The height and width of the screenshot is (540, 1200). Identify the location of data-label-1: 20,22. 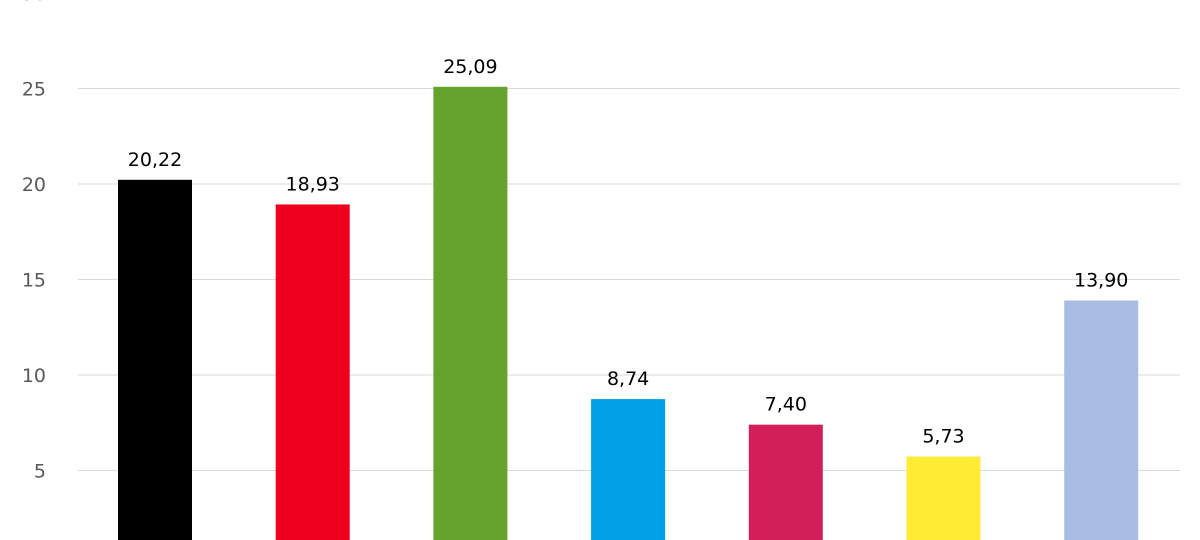
(155, 160).